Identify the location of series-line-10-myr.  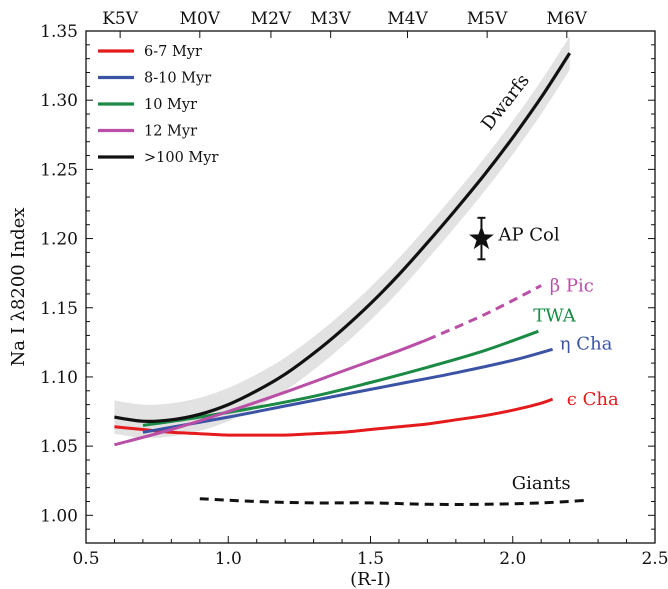
(340, 378).